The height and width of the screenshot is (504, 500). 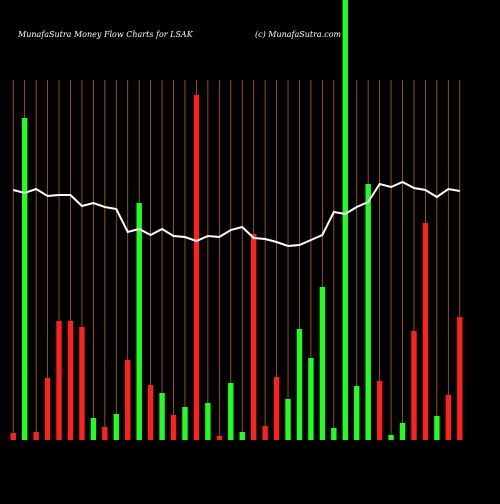 What do you see at coordinates (105, 34) in the screenshot?
I see `chart-title: MunafaSutra Money Flow Charts for LSAK` at bounding box center [105, 34].